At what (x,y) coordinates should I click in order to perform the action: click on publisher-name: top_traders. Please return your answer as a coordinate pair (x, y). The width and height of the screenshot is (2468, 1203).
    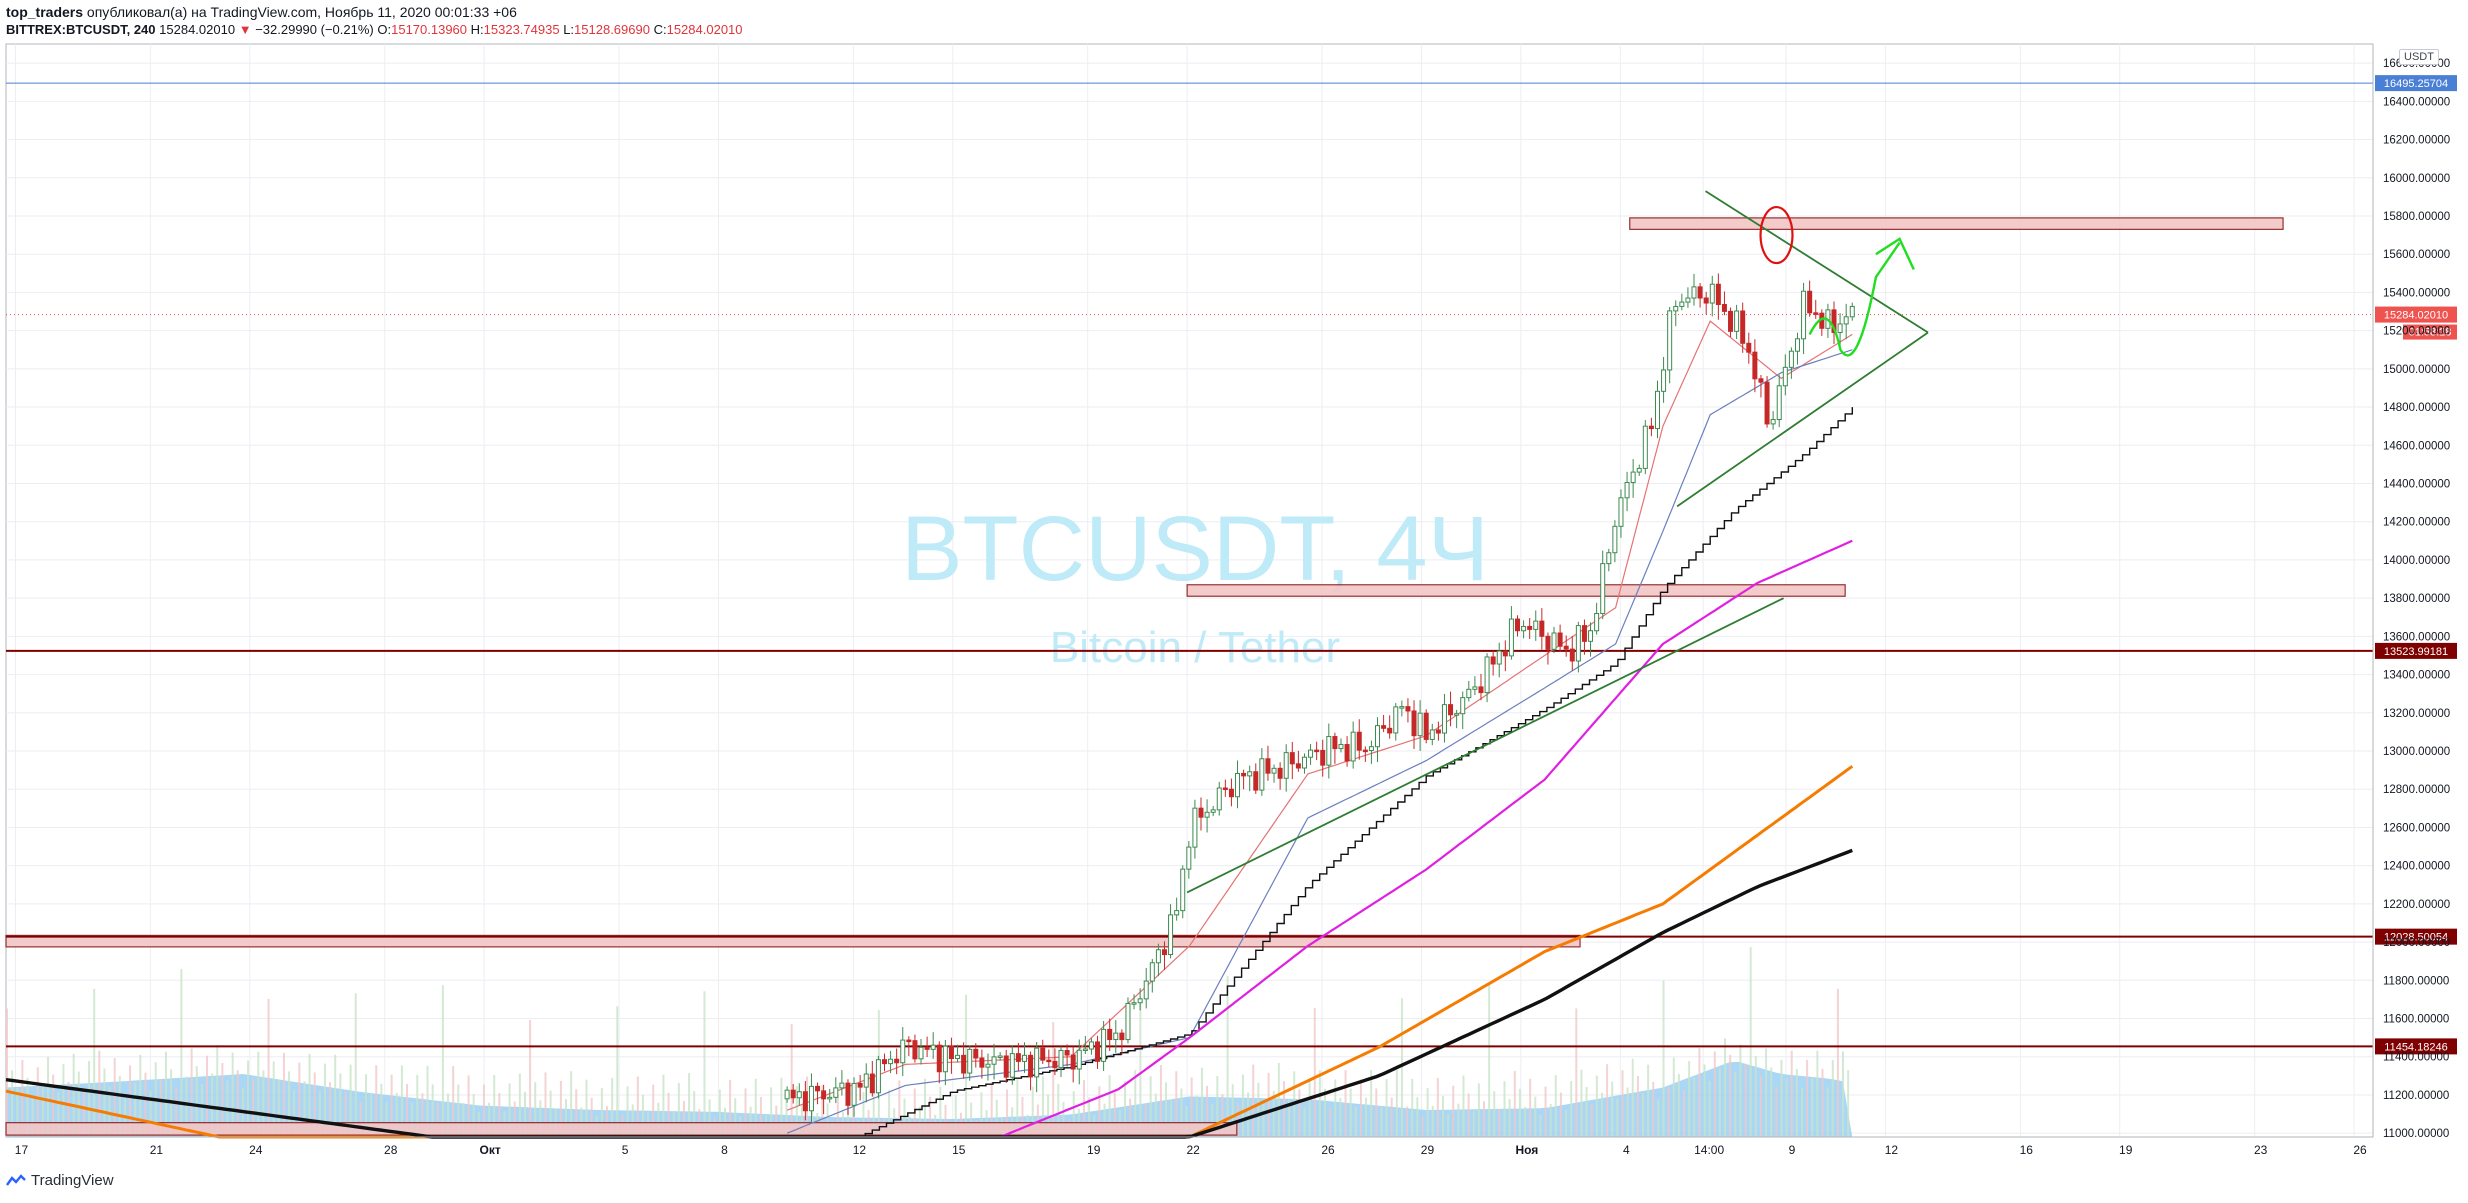
    Looking at the image, I should click on (45, 12).